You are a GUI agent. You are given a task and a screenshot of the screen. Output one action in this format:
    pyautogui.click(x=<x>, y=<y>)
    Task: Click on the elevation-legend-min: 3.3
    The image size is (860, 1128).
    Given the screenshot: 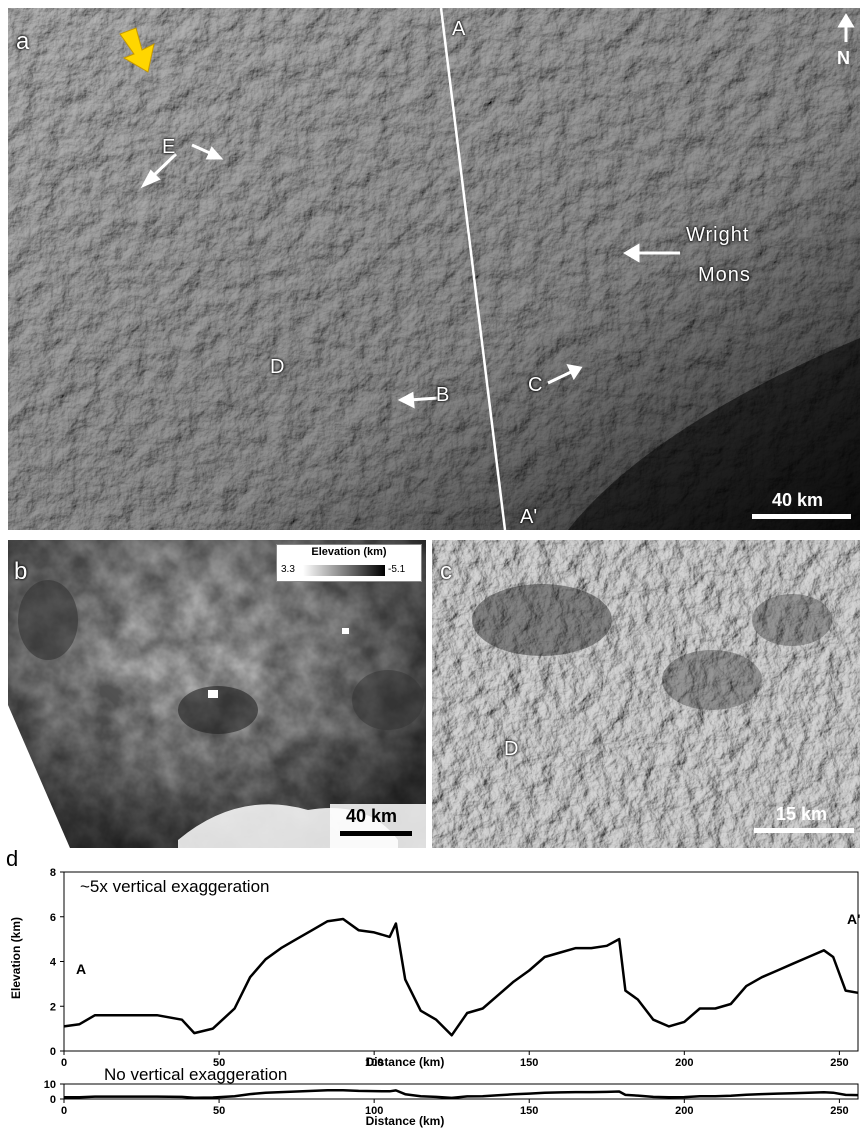 What is the action you would take?
    pyautogui.click(x=288, y=569)
    